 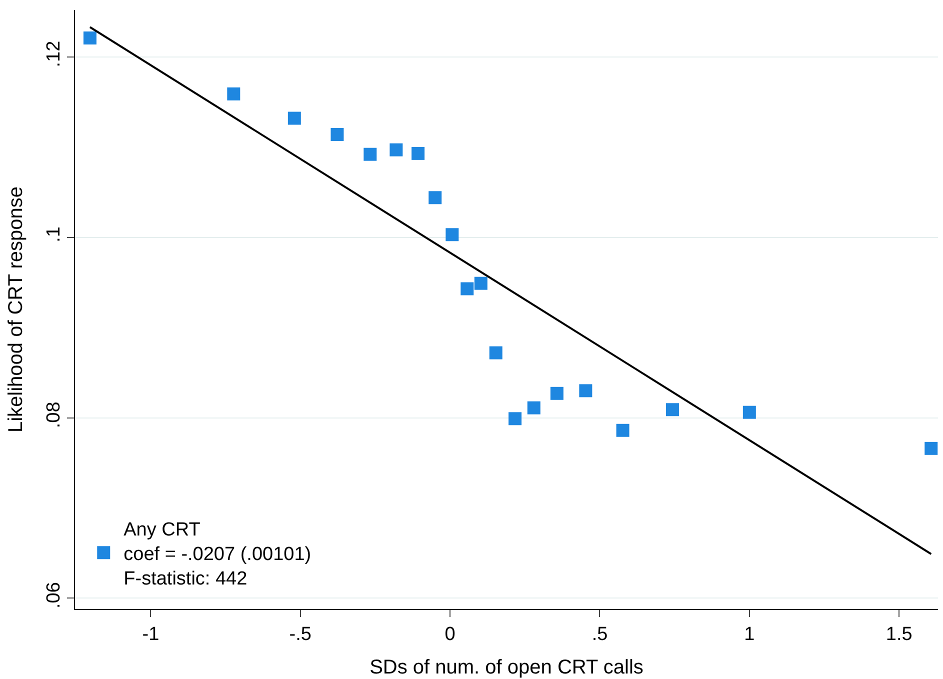 What do you see at coordinates (300, 634) in the screenshot?
I see `x-tick-label: -.5` at bounding box center [300, 634].